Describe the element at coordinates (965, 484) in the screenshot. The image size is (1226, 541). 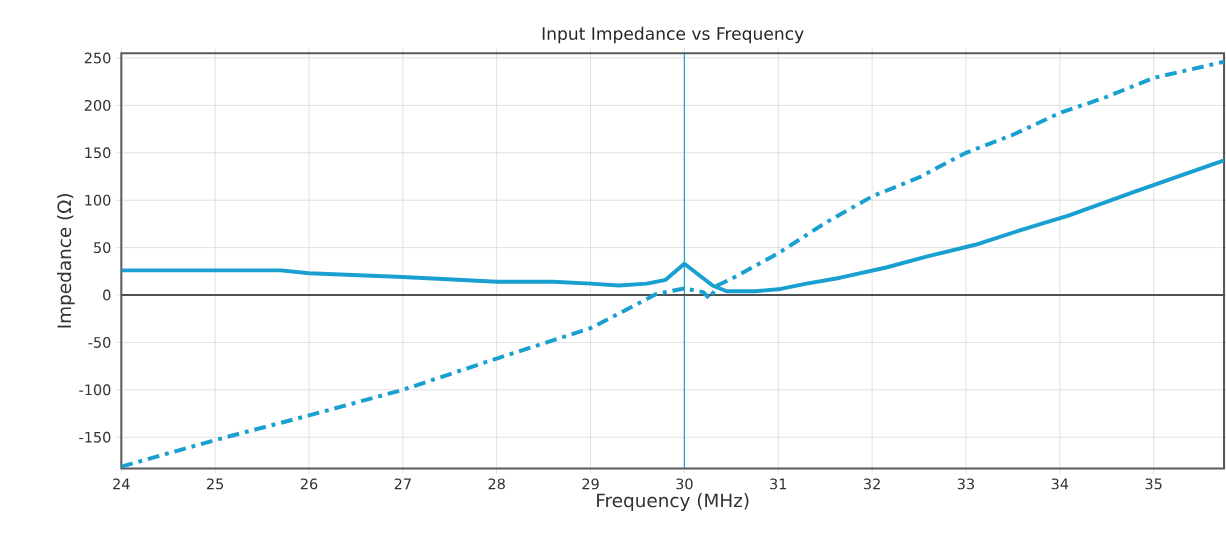
I see `x-tick-label: 33` at that location.